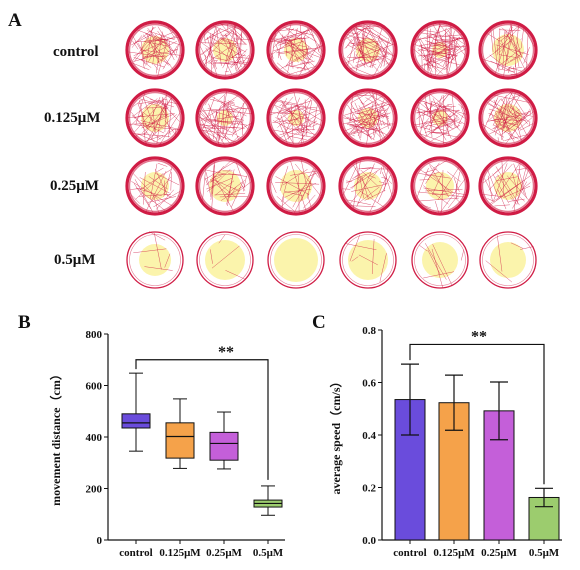  Describe the element at coordinates (94, 335) in the screenshot. I see `y-tick-label: 800` at that location.